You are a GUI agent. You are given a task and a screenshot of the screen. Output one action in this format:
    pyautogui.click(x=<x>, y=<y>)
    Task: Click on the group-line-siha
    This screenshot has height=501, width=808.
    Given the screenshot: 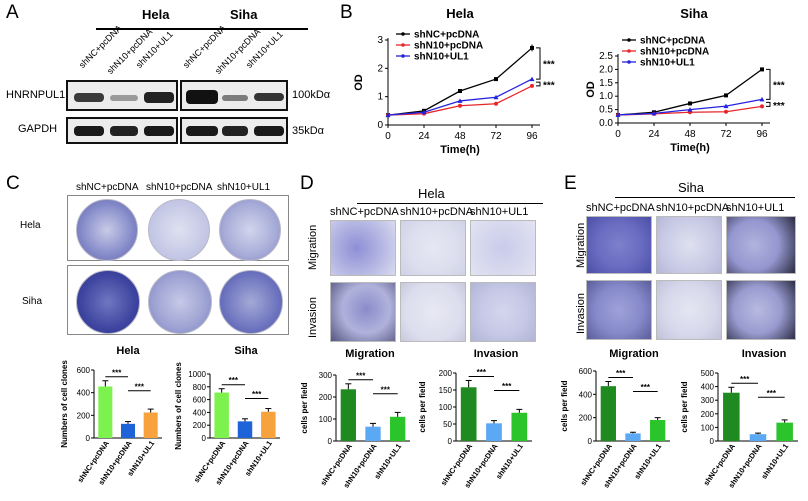 What is the action you would take?
    pyautogui.click(x=260, y=29)
    